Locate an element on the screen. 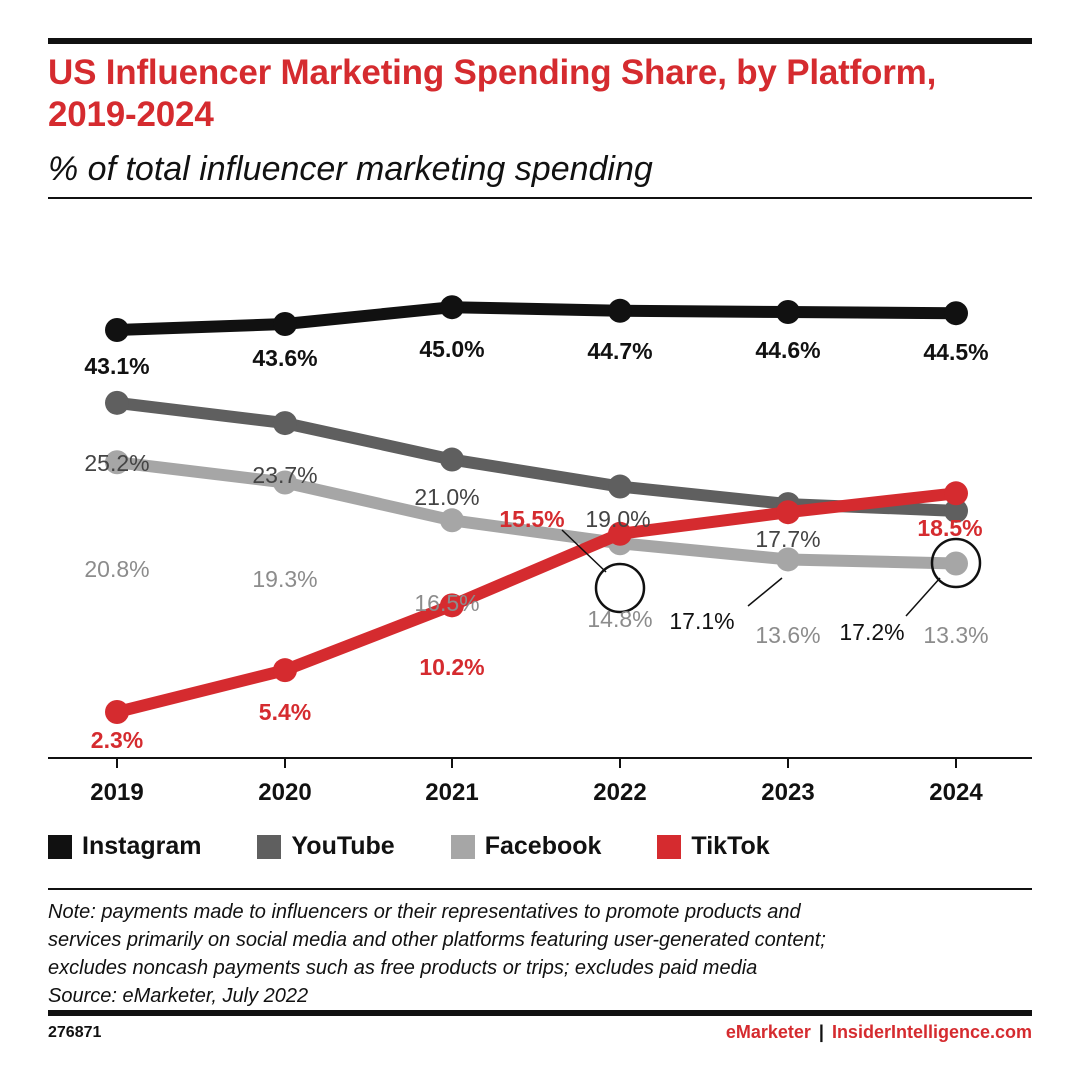 This screenshot has width=1076, height=1076. top-rule is located at coordinates (540, 41).